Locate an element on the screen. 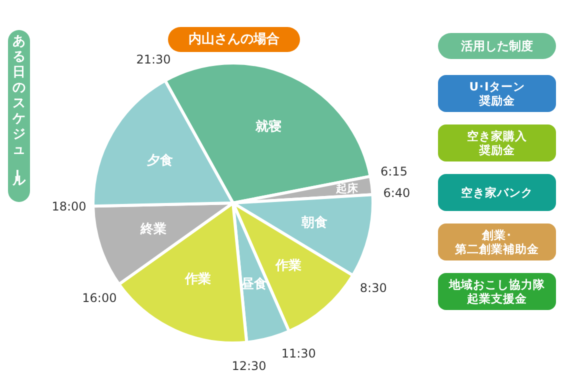 This screenshot has height=389, width=571. text: 12:30 is located at coordinates (249, 366).